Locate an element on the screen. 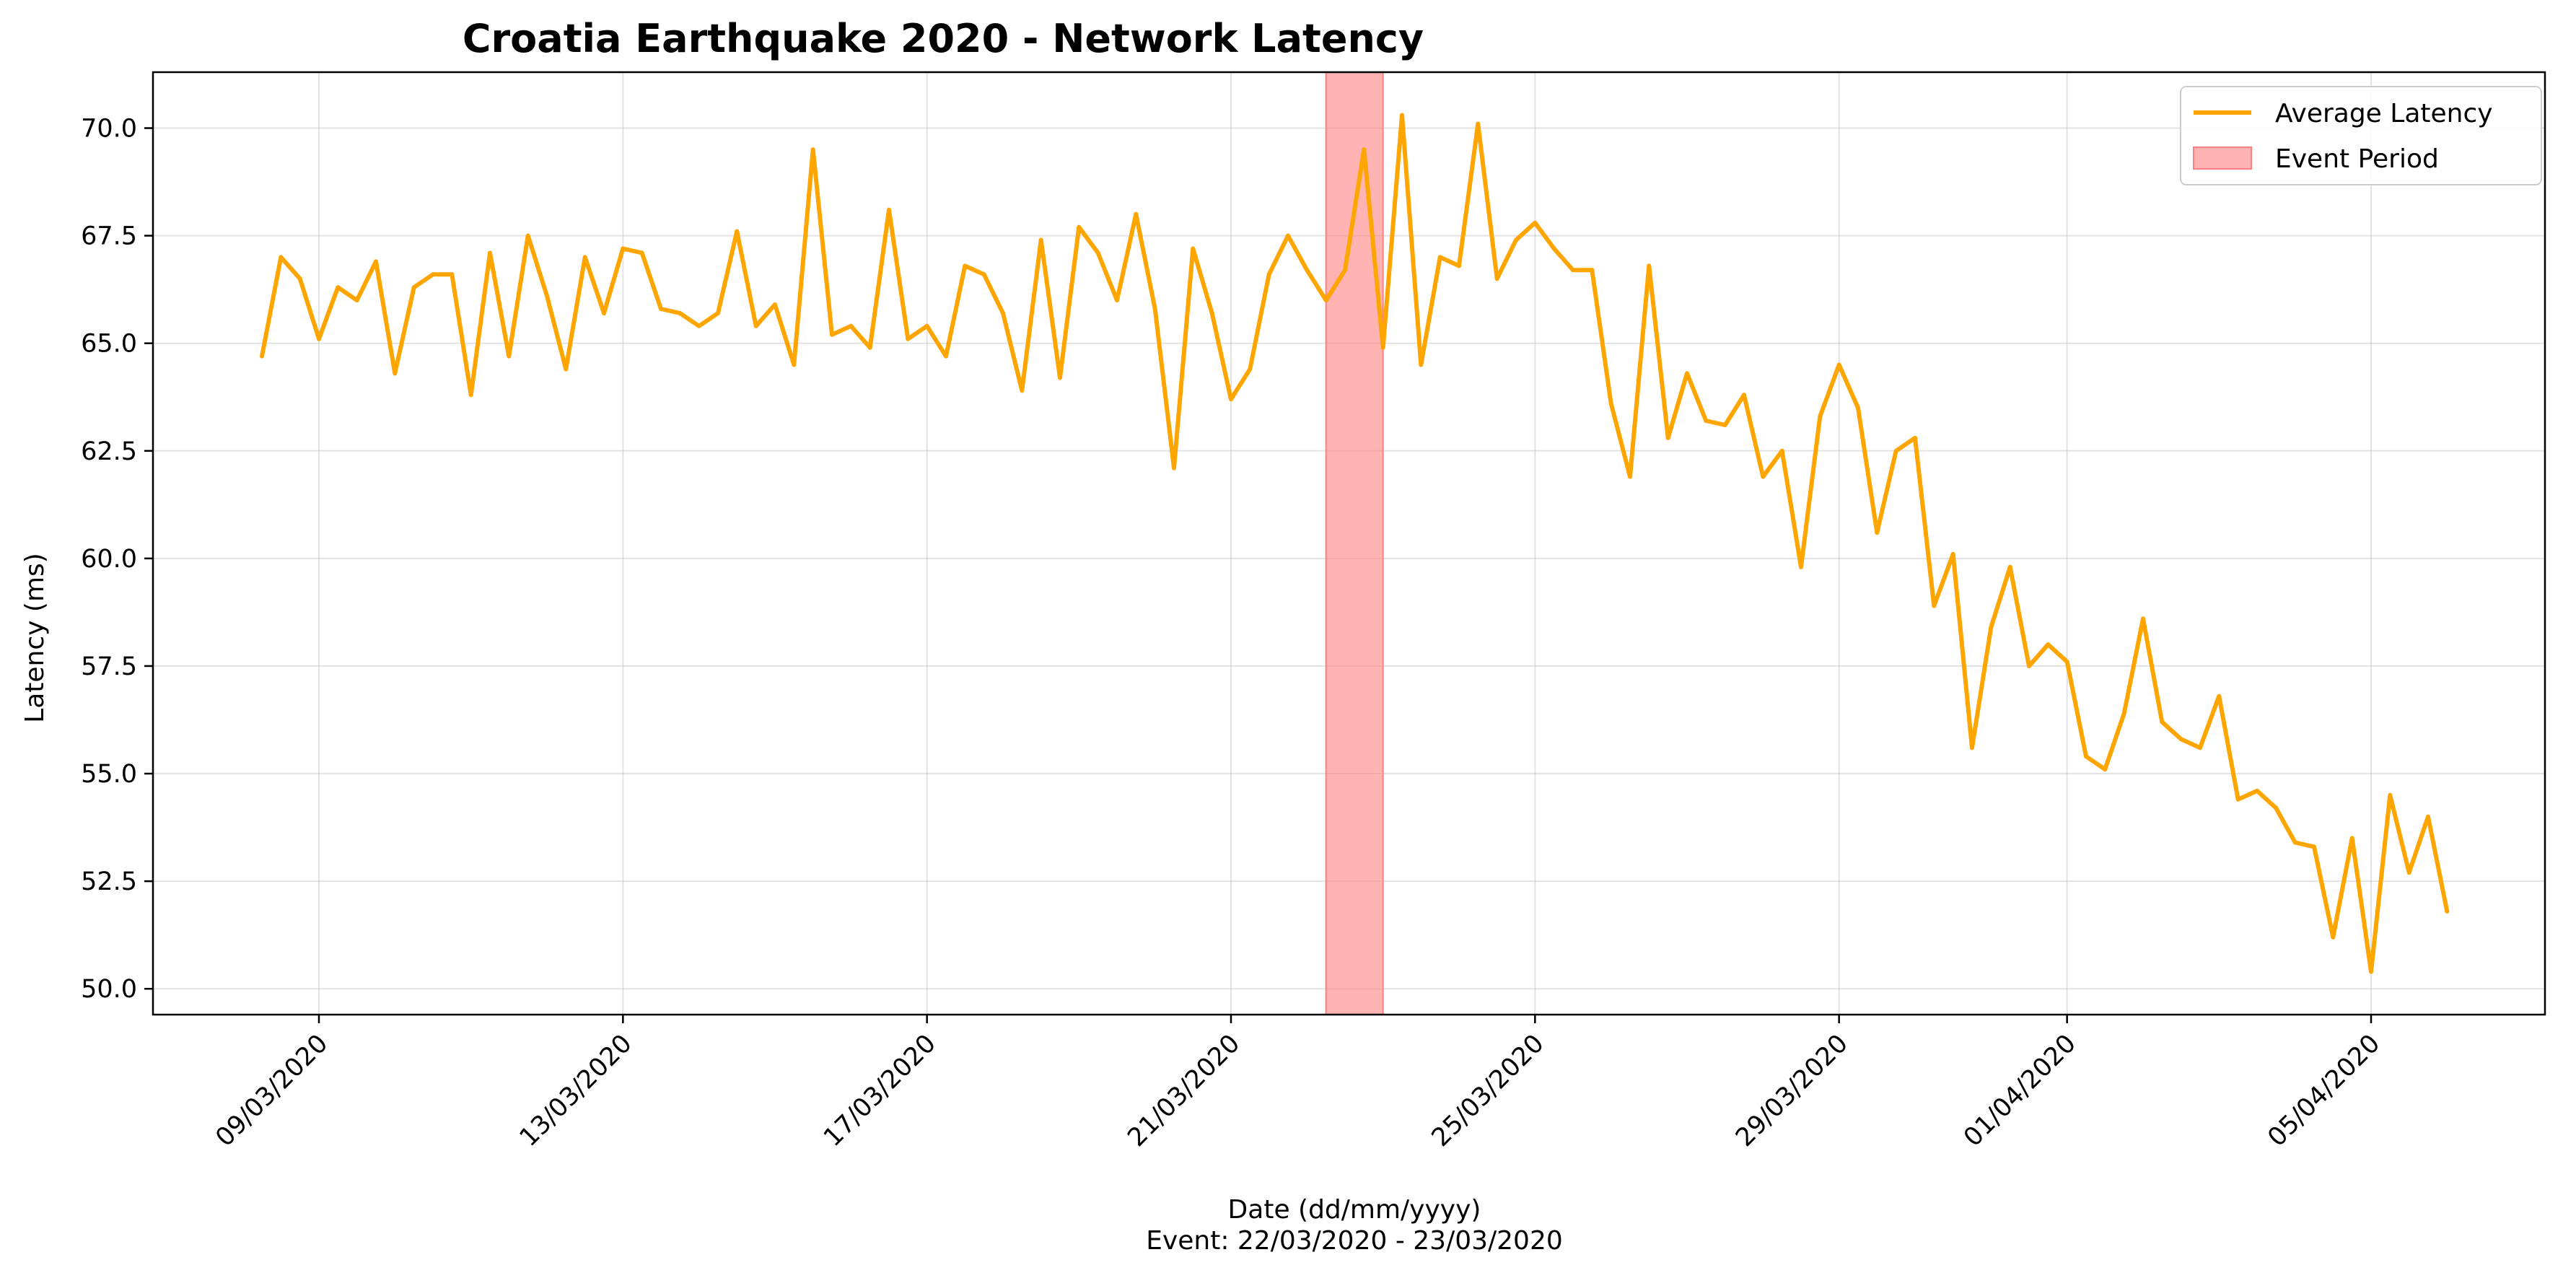  y-tick-label: 57.5 is located at coordinates (109, 666).